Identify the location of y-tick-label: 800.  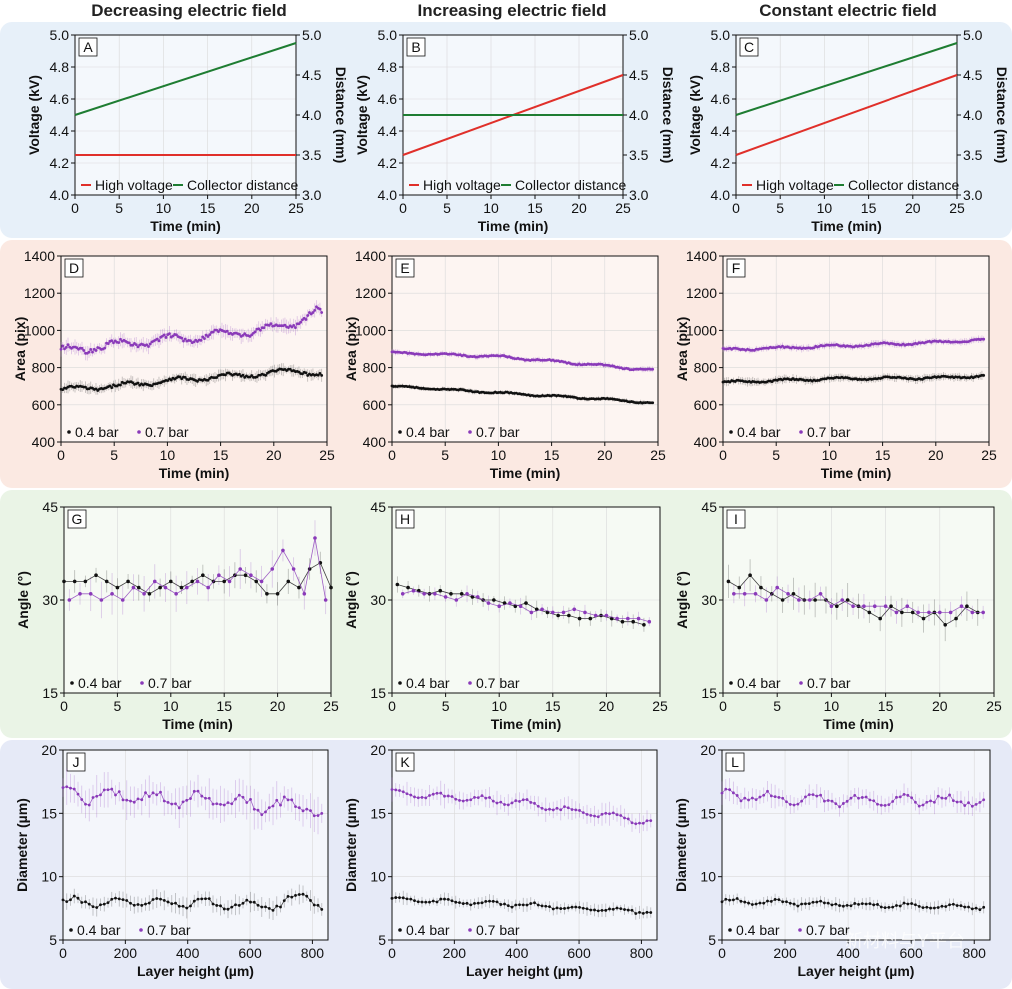
(375, 368).